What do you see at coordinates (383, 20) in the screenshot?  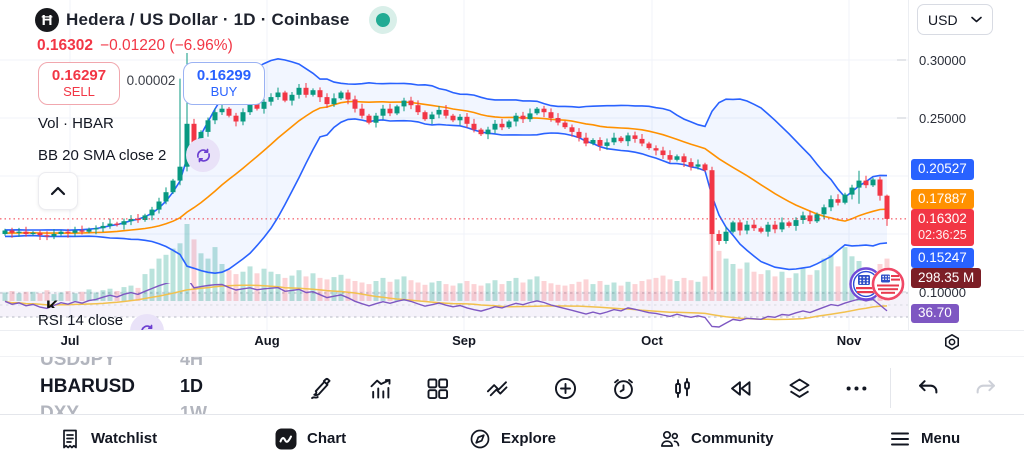 I see `market-status-icon` at bounding box center [383, 20].